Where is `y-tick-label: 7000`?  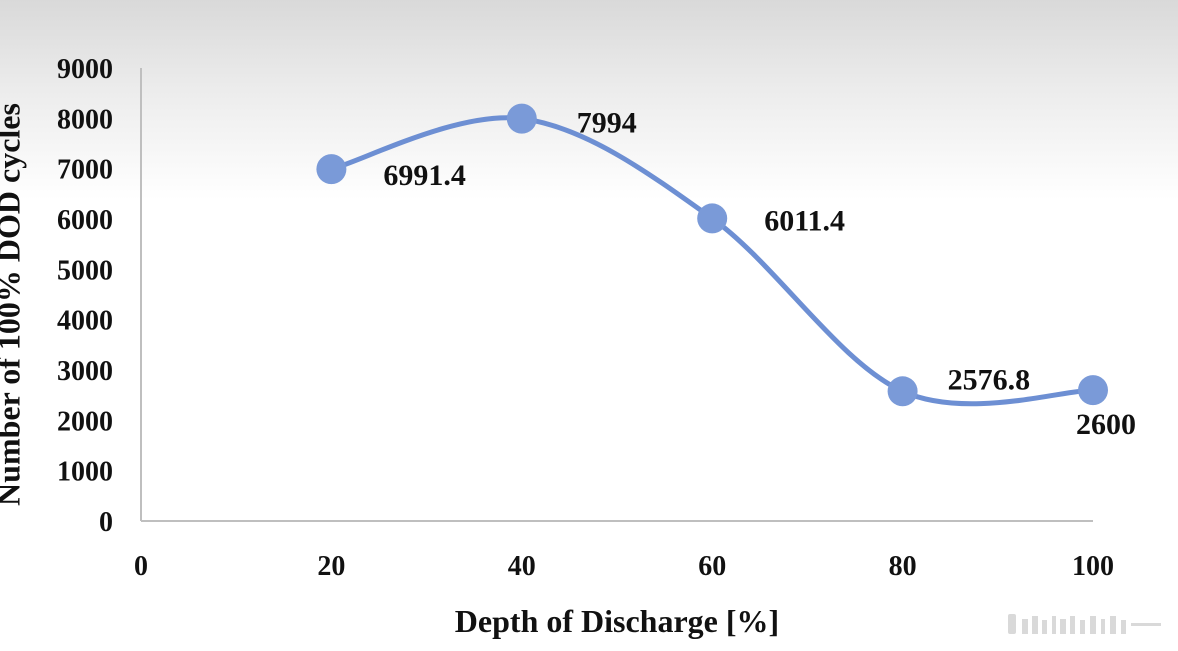
y-tick-label: 7000 is located at coordinates (85, 170).